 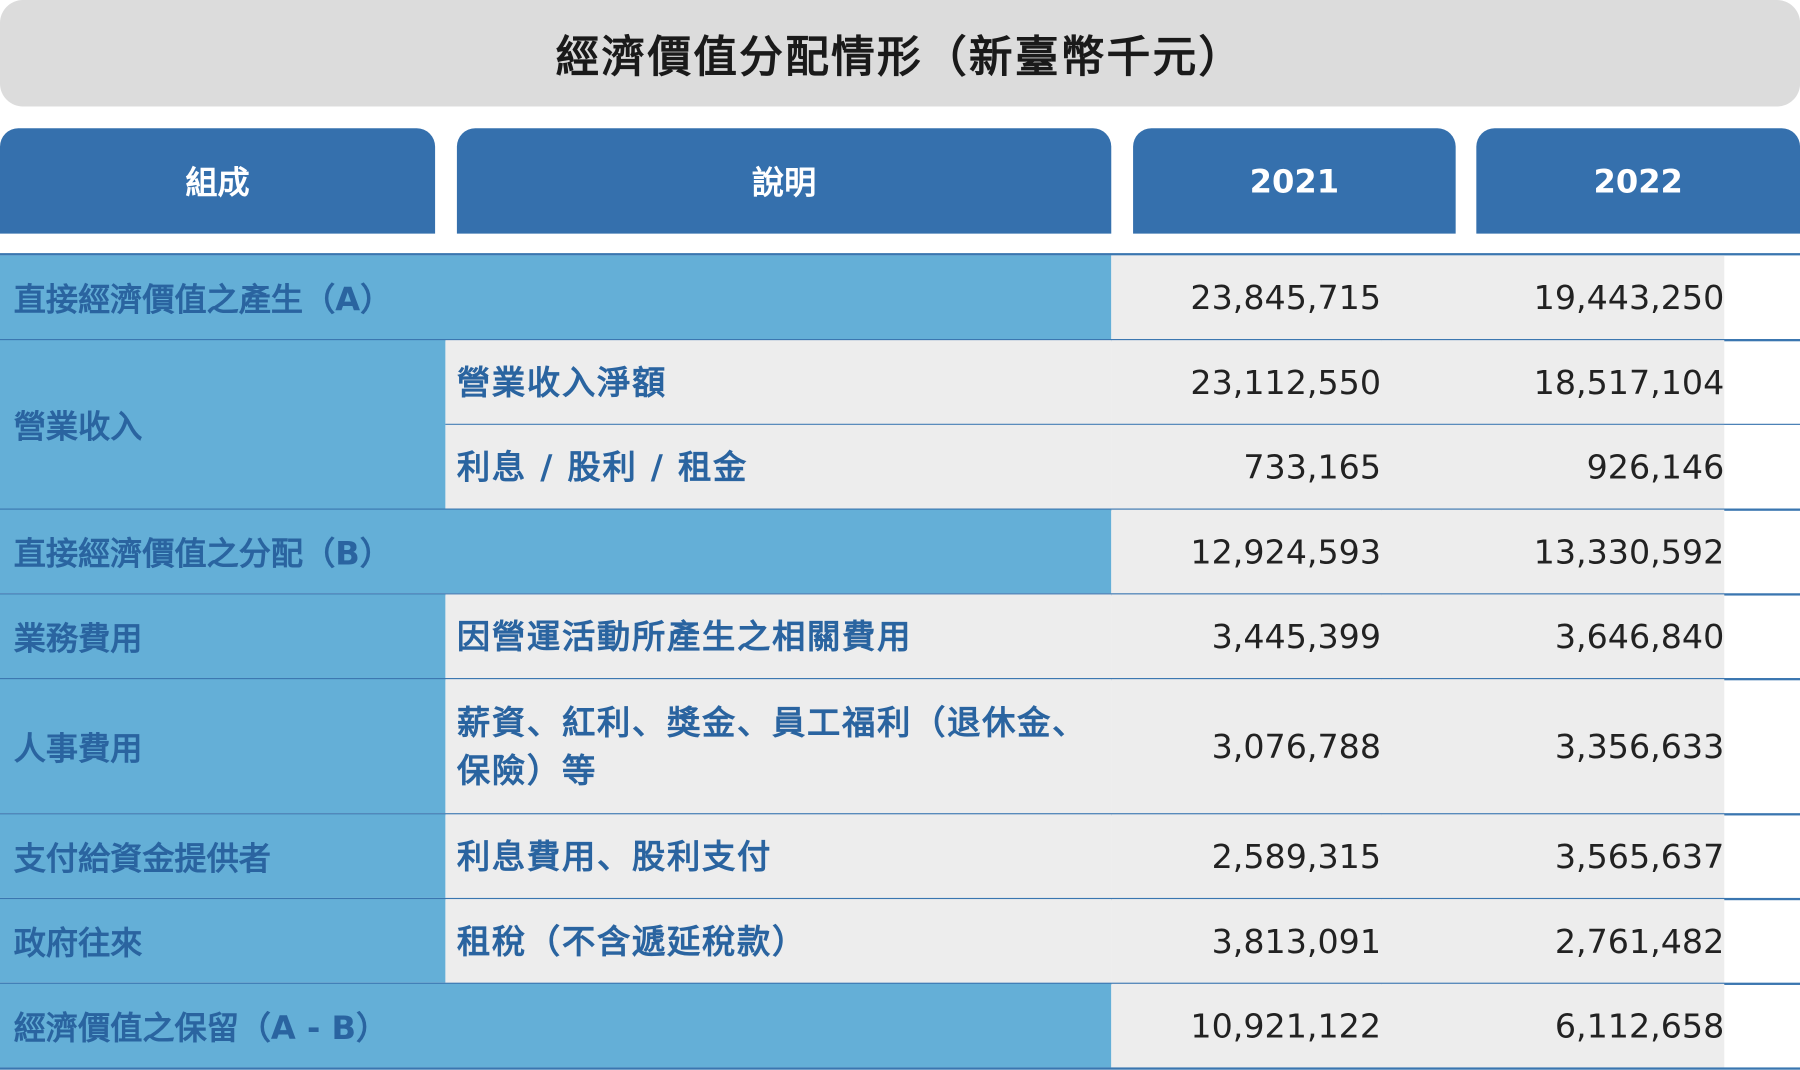 I want to click on value-cell: 2,761,482, so click(x=1553, y=941).